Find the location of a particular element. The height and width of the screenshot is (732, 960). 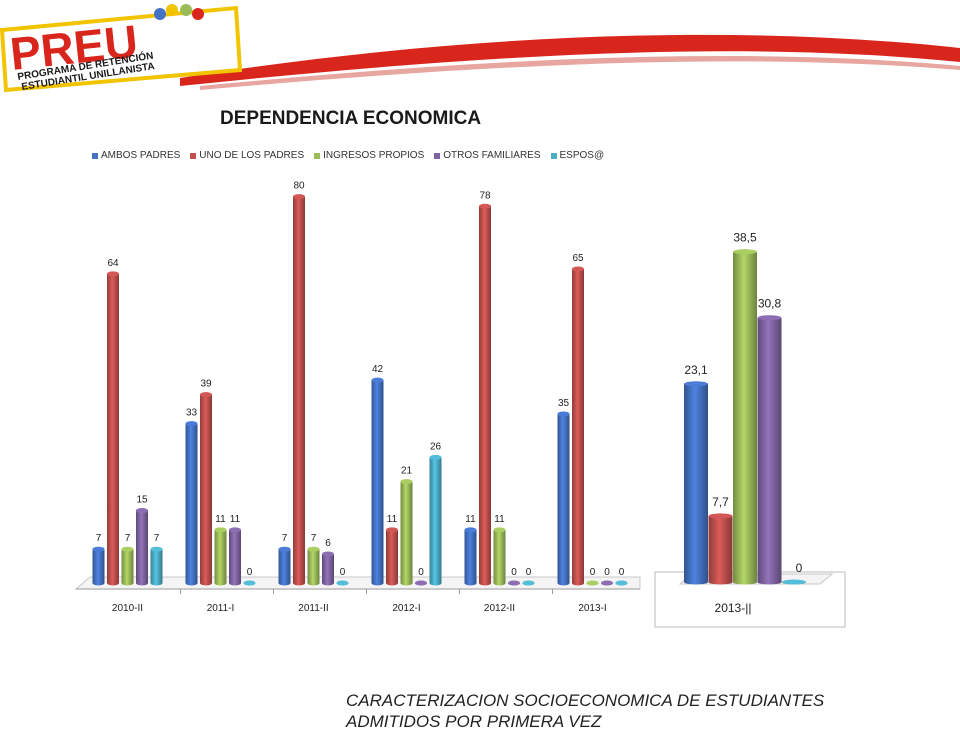

legend-label: UNO DE LOS PADRES is located at coordinates (252, 155).